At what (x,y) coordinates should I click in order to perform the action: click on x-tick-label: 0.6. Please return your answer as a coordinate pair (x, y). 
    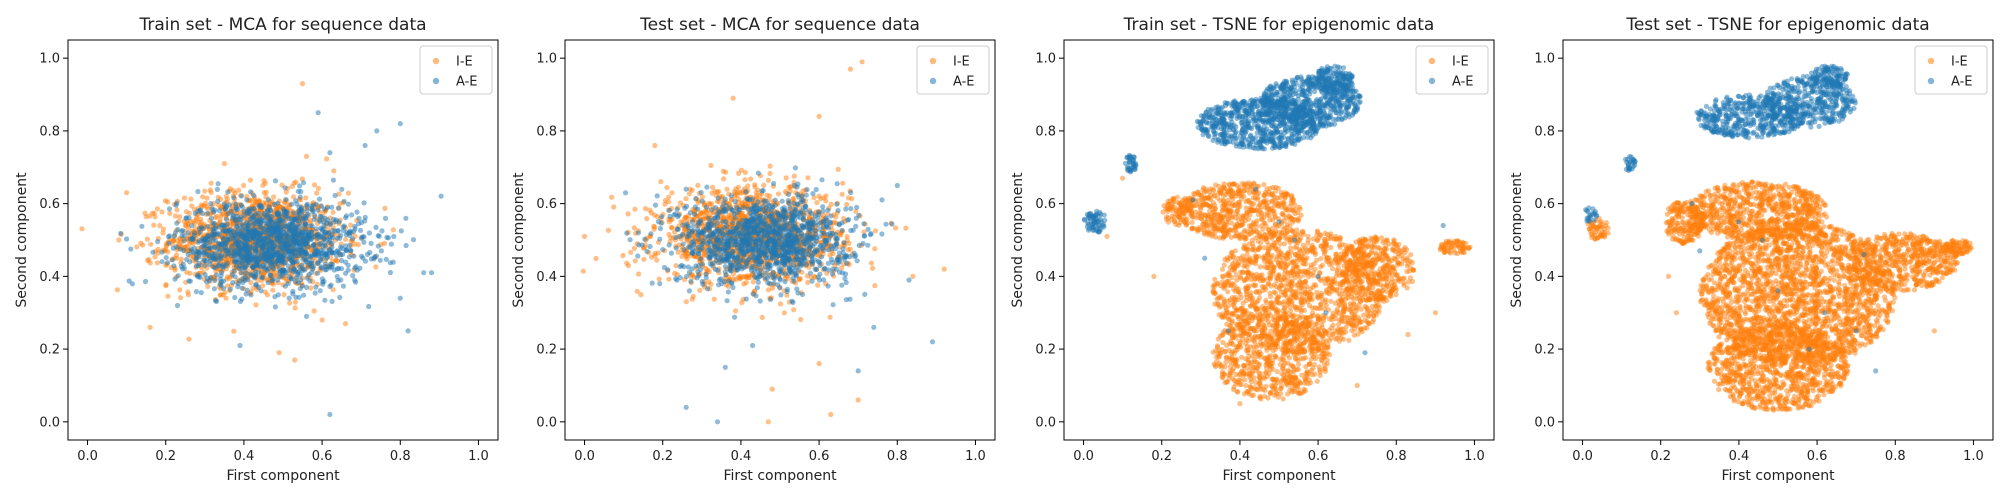
    Looking at the image, I should click on (322, 456).